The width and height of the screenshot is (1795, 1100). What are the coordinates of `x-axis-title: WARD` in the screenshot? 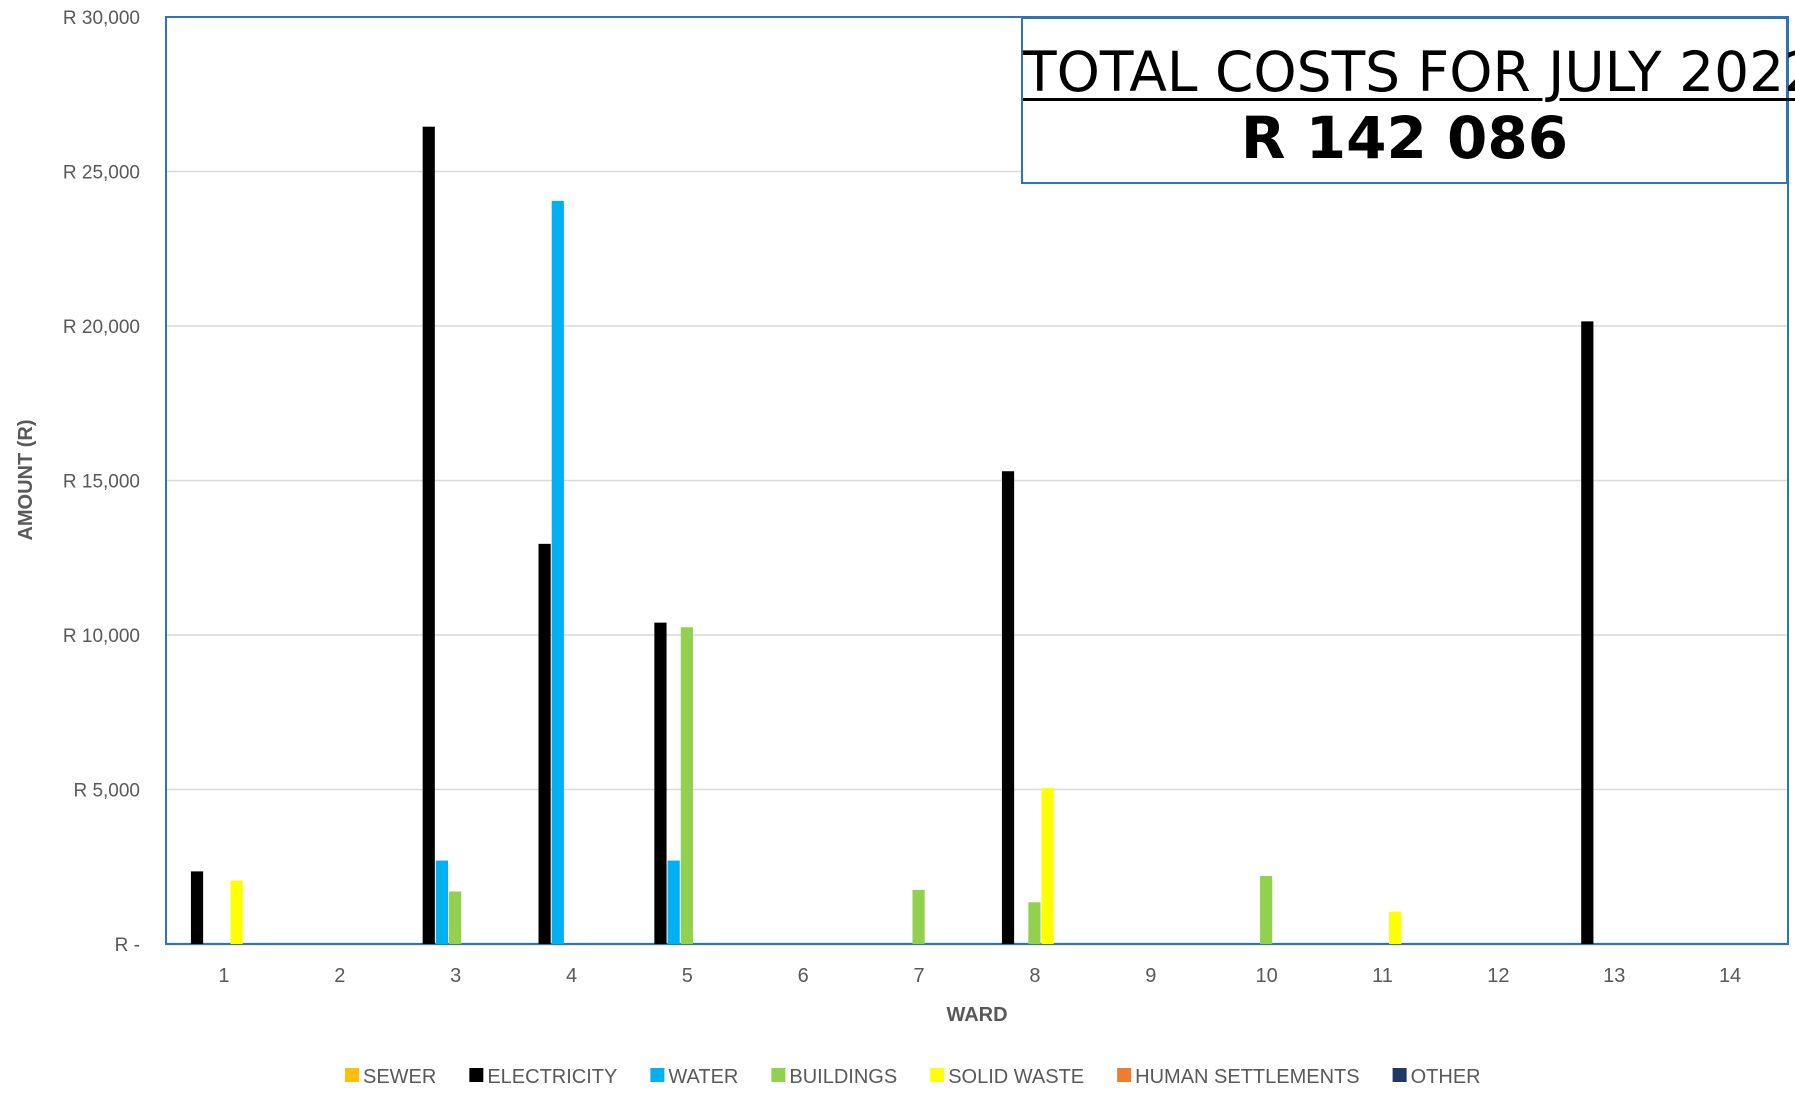 It's located at (976, 1015).